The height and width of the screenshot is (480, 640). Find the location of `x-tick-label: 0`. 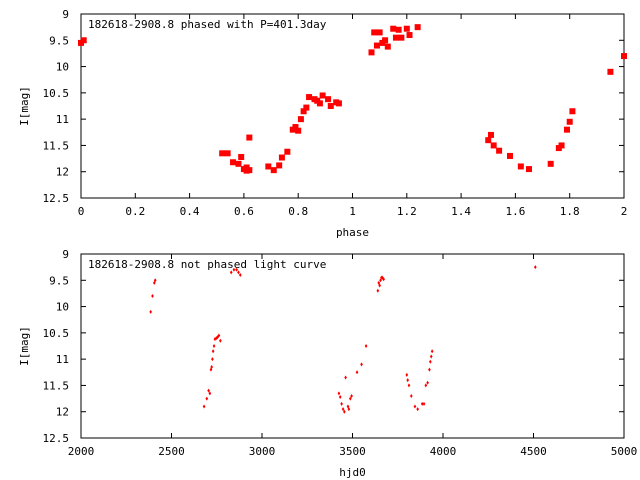

x-tick-label: 0 is located at coordinates (81, 211).